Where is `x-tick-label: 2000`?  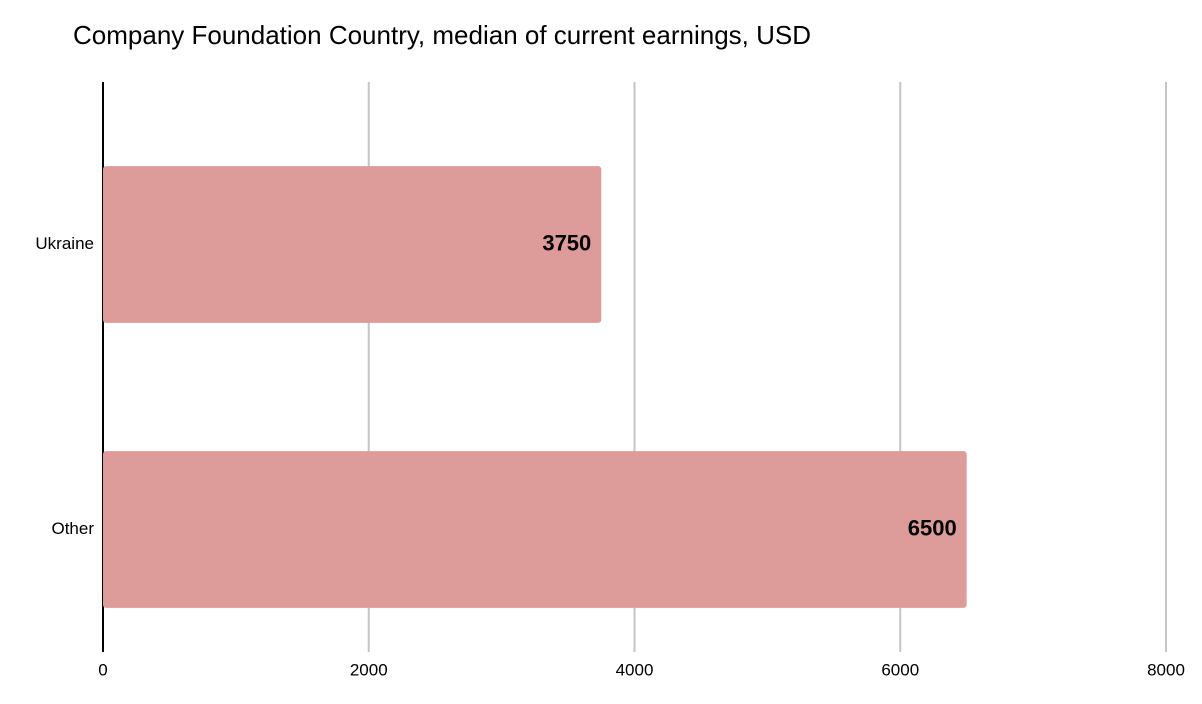
x-tick-label: 2000 is located at coordinates (369, 669).